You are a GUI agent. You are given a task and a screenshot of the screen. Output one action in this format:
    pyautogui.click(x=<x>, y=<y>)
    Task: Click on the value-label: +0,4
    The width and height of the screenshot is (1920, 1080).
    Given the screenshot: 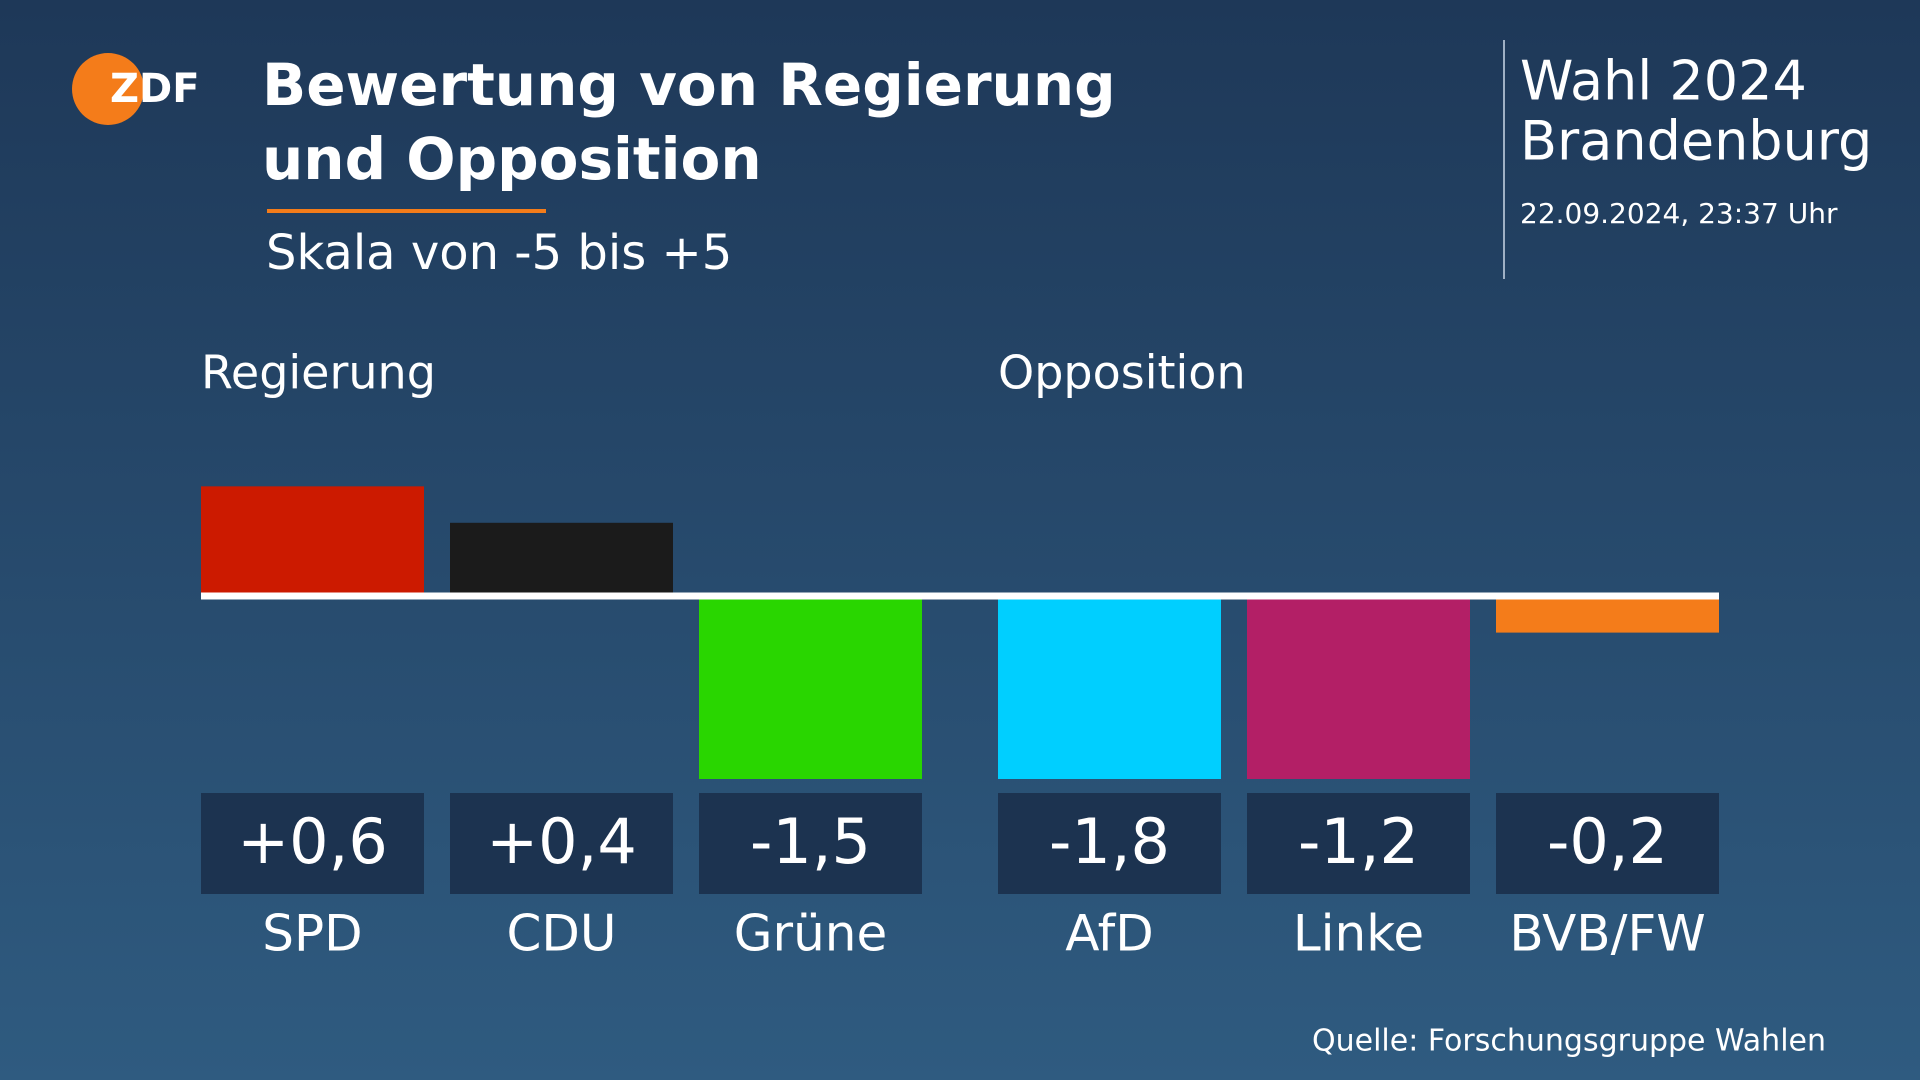 What is the action you would take?
    pyautogui.click(x=561, y=841)
    